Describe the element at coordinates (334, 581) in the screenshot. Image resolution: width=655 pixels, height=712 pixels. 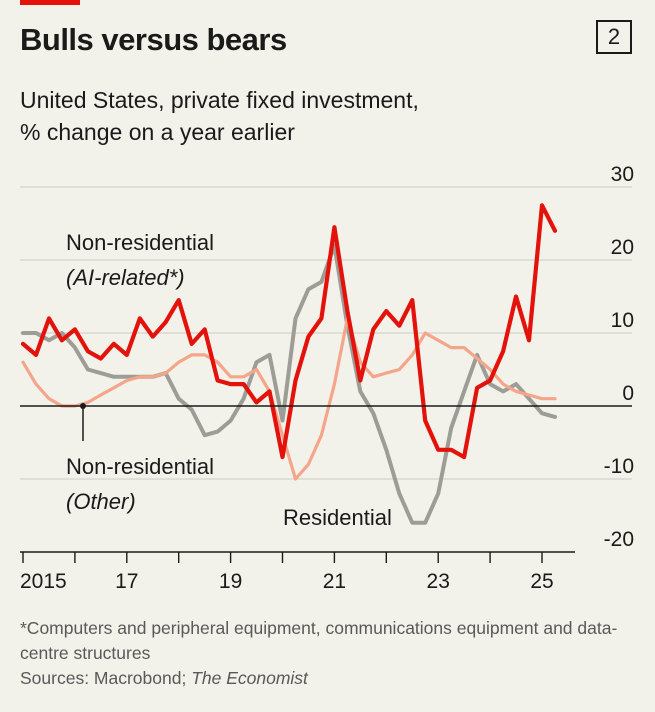
I see `x-tick-label-21: 21` at that location.